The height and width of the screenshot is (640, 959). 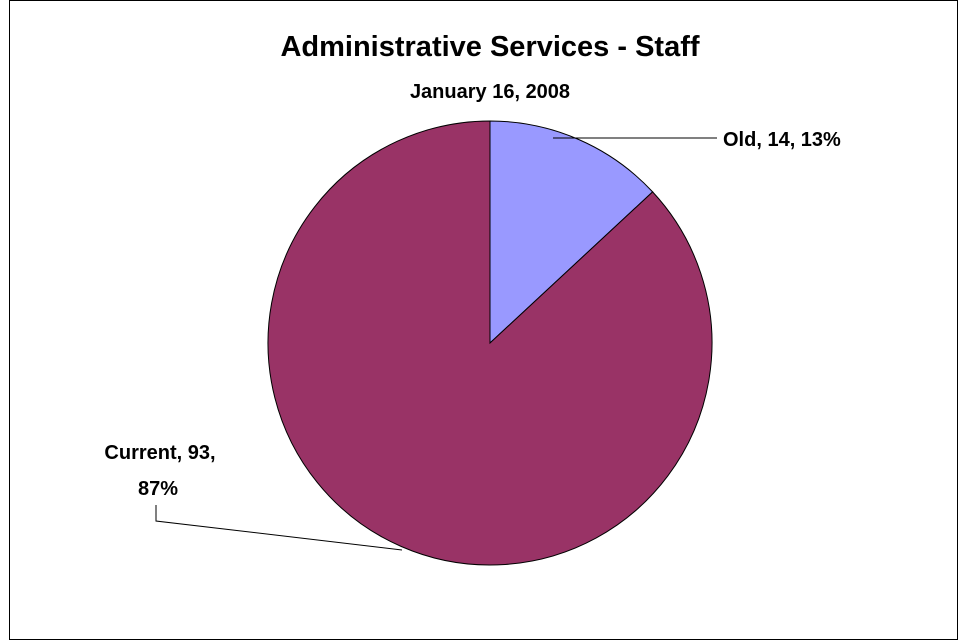 I want to click on old-data-label: Old, 14, 13%, so click(x=782, y=140).